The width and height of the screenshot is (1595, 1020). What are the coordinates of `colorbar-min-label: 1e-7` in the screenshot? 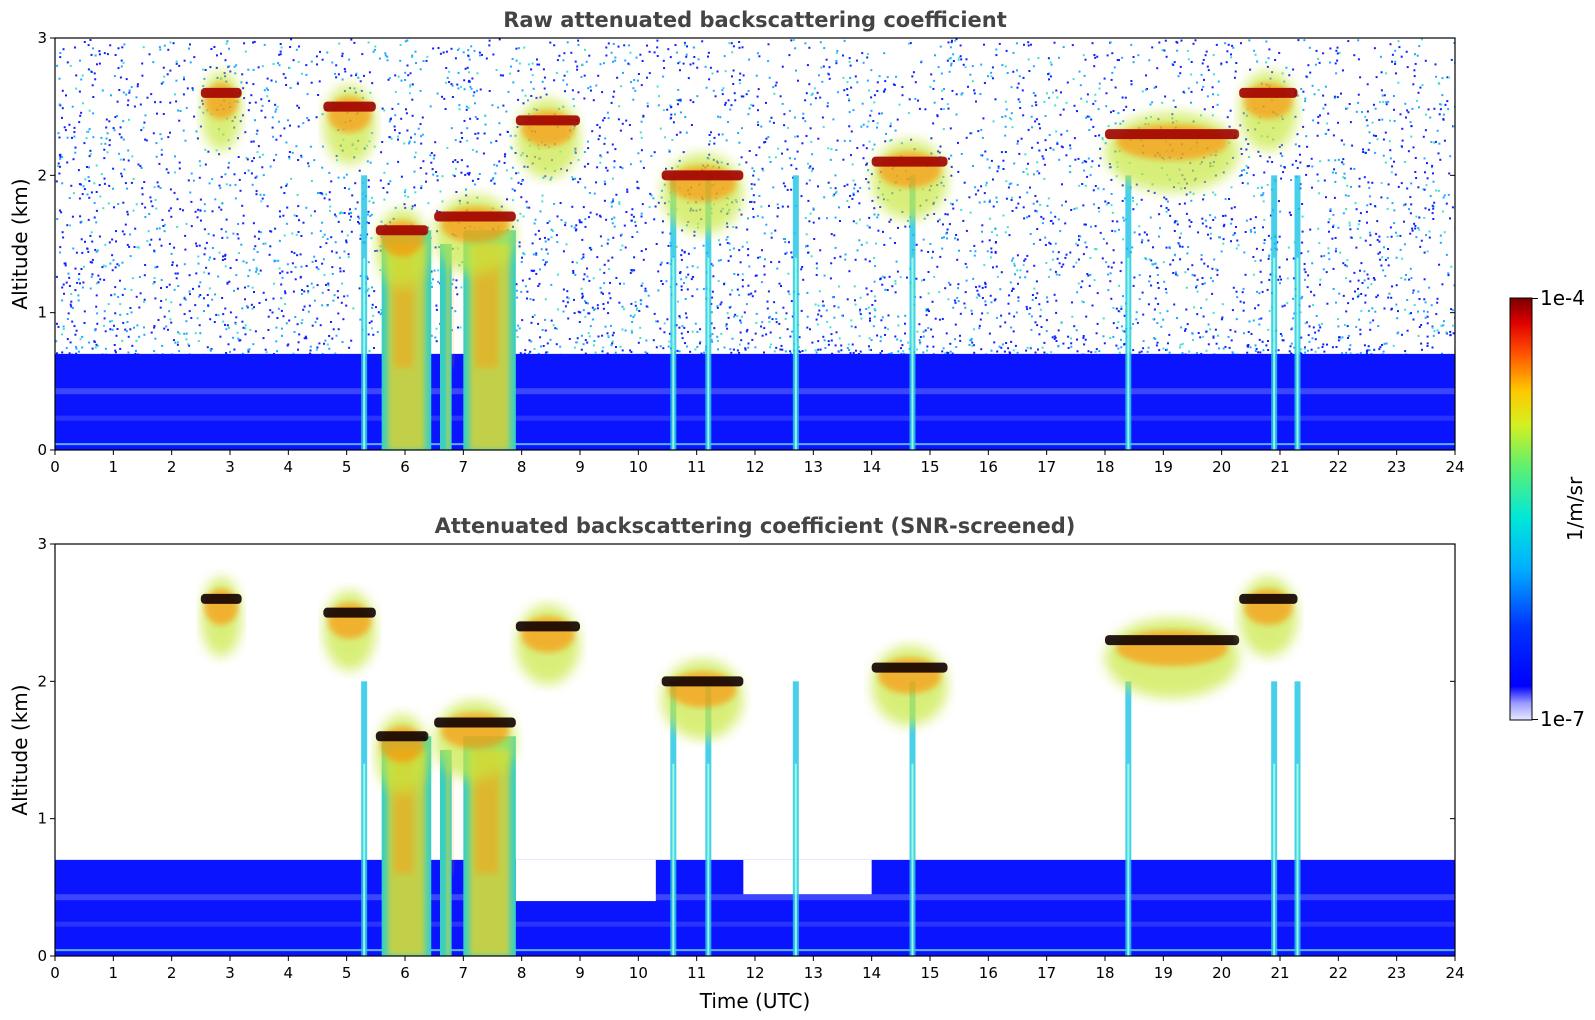 It's located at (1562, 719).